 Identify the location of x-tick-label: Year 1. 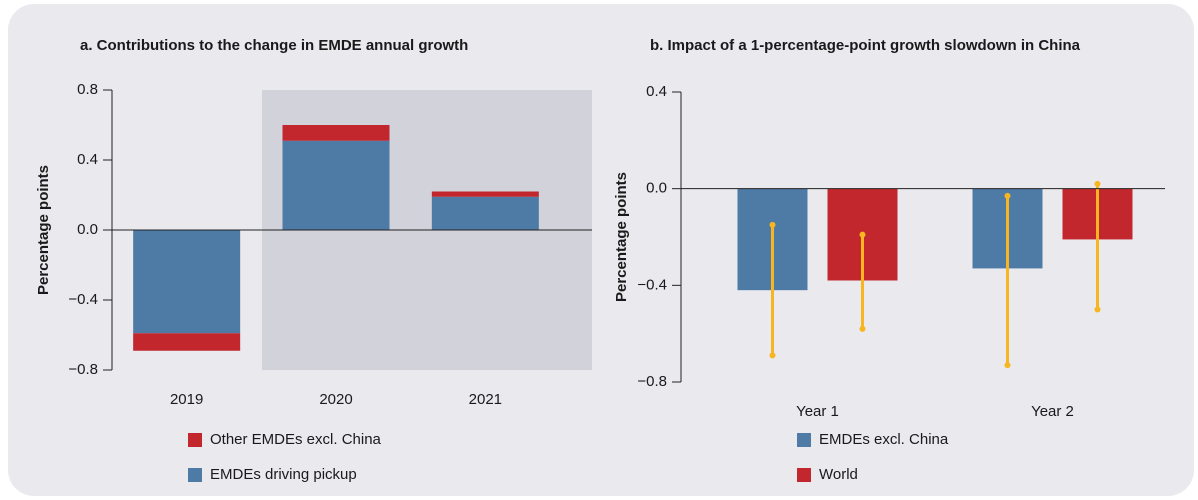
(817, 411).